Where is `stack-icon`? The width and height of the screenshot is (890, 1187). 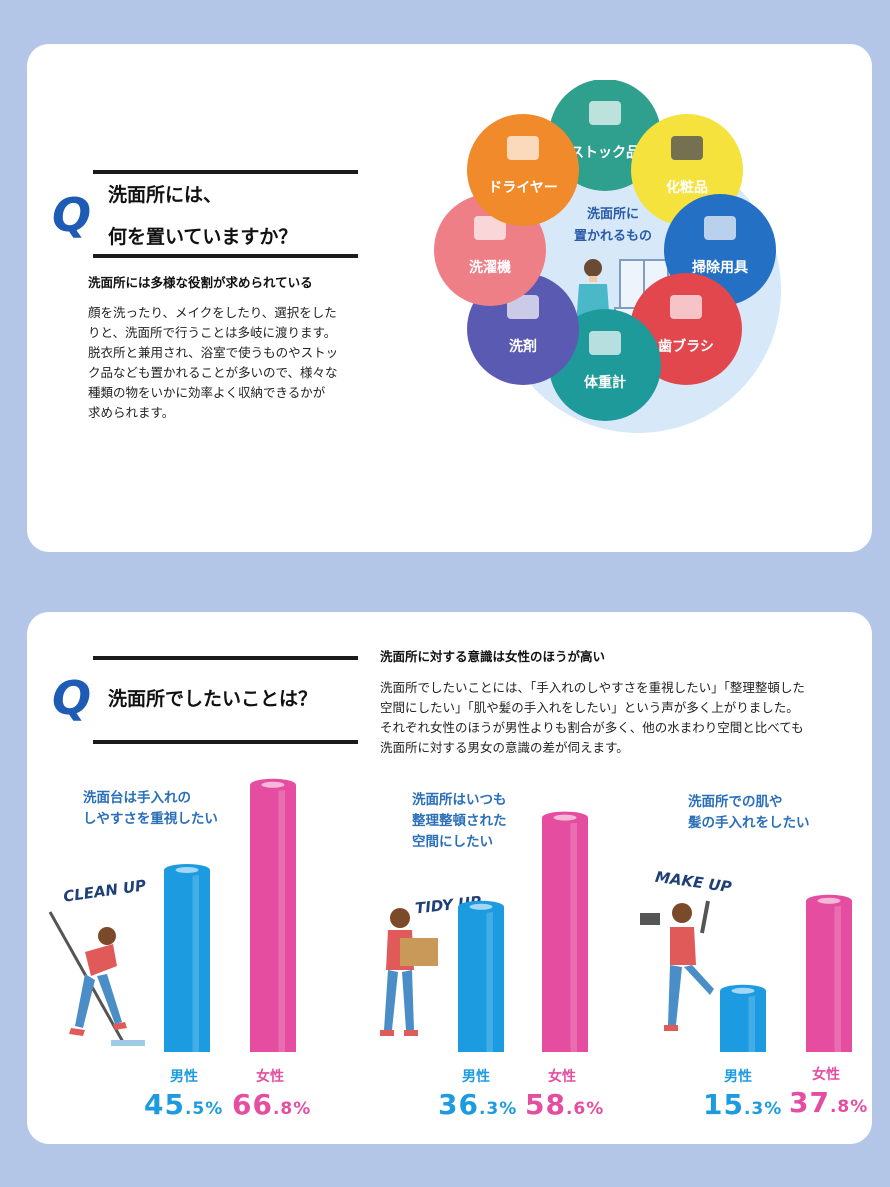
stack-icon is located at coordinates (605, 113).